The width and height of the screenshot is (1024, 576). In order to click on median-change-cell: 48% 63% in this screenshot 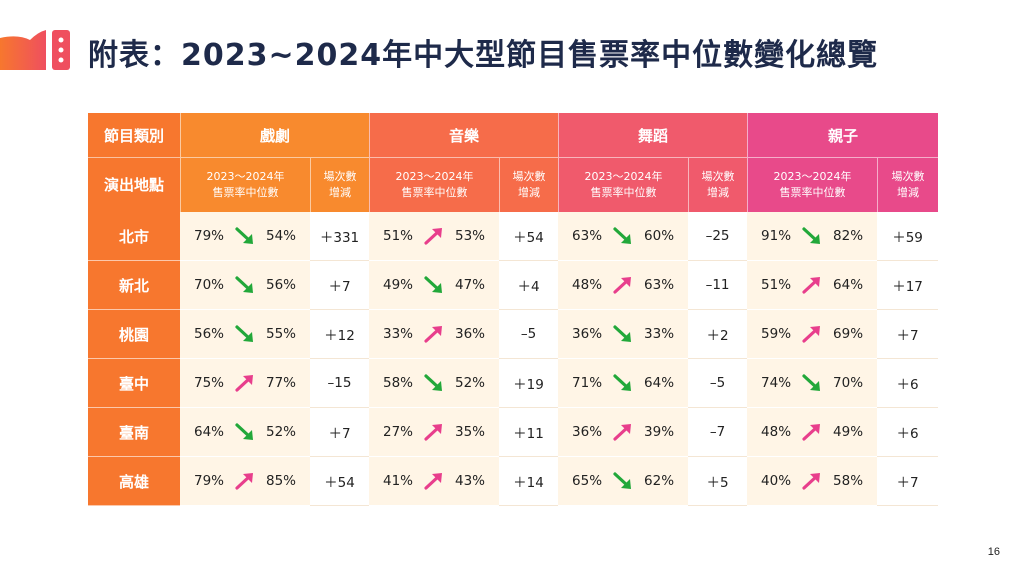, I will do `click(623, 285)`.